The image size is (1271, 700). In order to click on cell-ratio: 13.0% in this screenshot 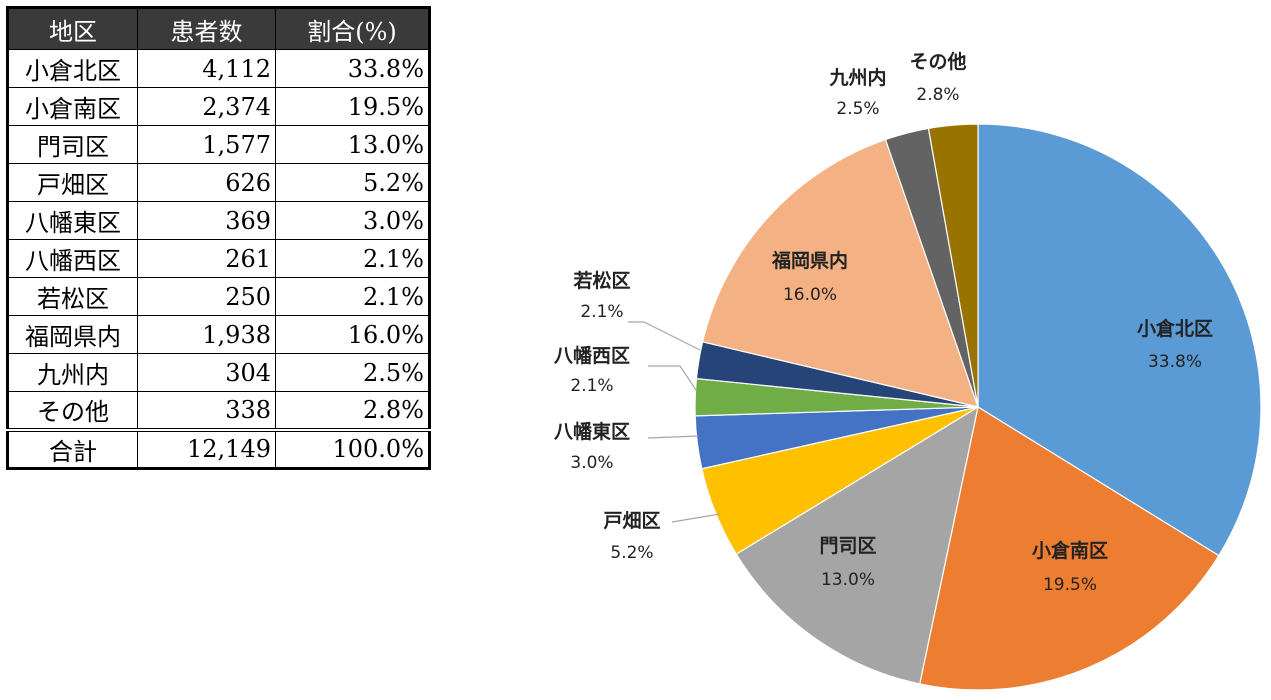, I will do `click(352, 144)`.